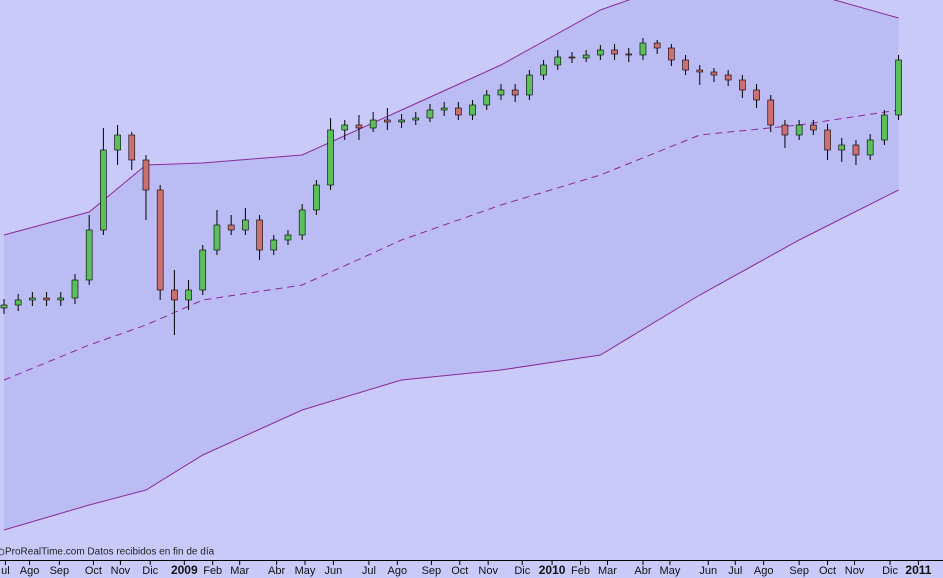 Image resolution: width=943 pixels, height=578 pixels. I want to click on x-tick-label: 2009, so click(184, 570).